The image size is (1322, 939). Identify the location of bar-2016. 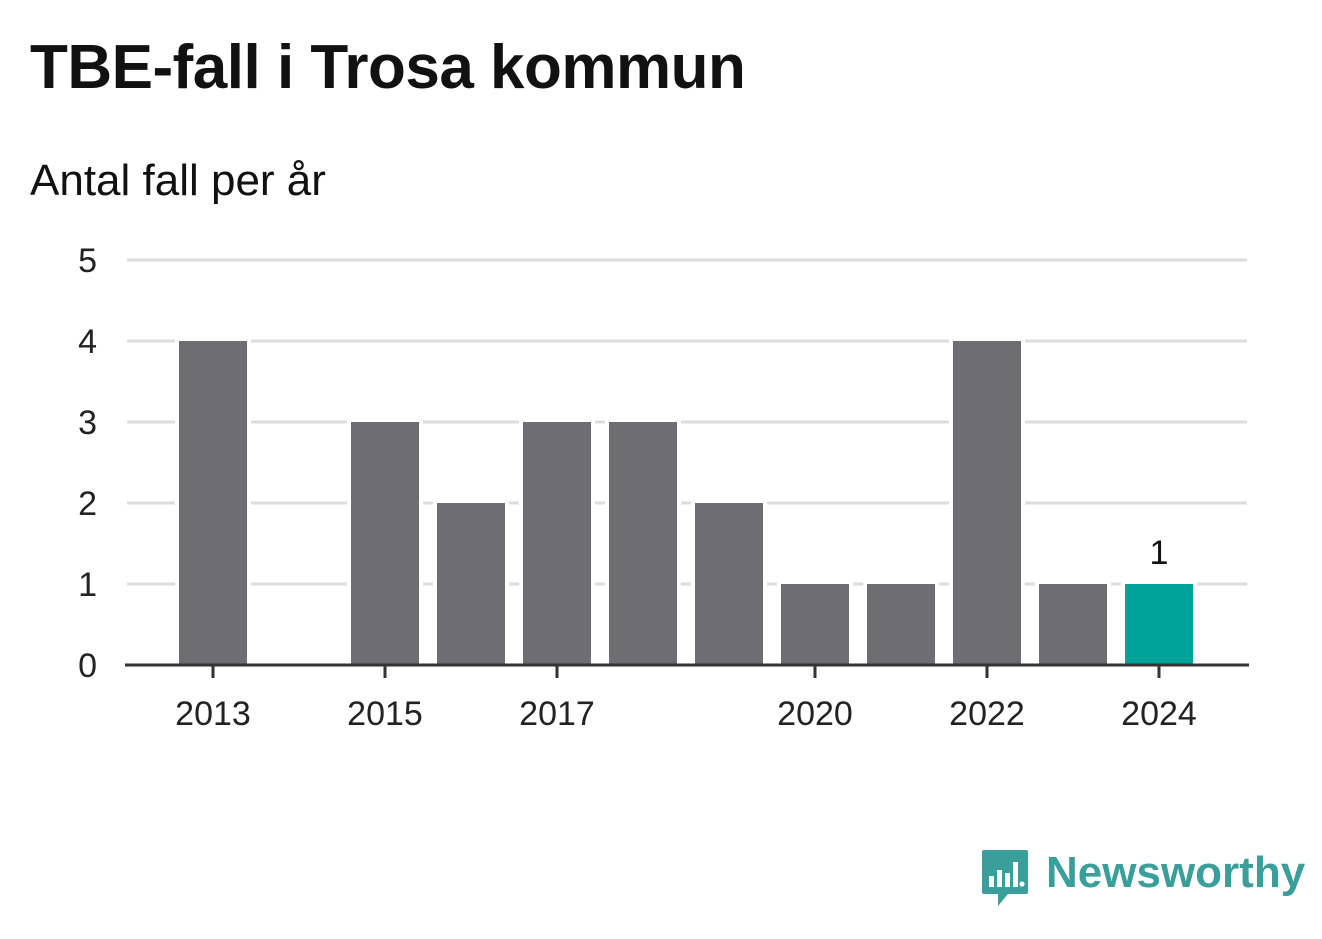
(471, 584).